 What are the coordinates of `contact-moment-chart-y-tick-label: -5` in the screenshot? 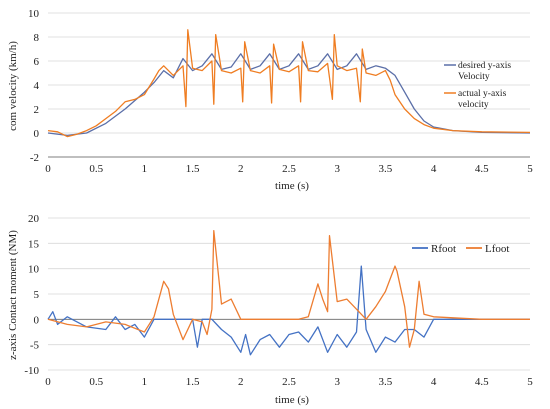 It's located at (35, 346).